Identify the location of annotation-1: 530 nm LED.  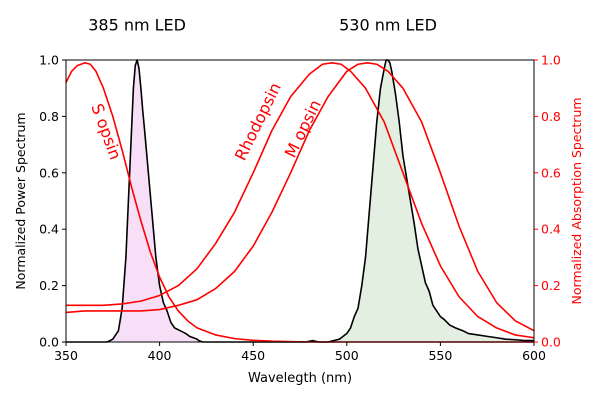
(388, 25).